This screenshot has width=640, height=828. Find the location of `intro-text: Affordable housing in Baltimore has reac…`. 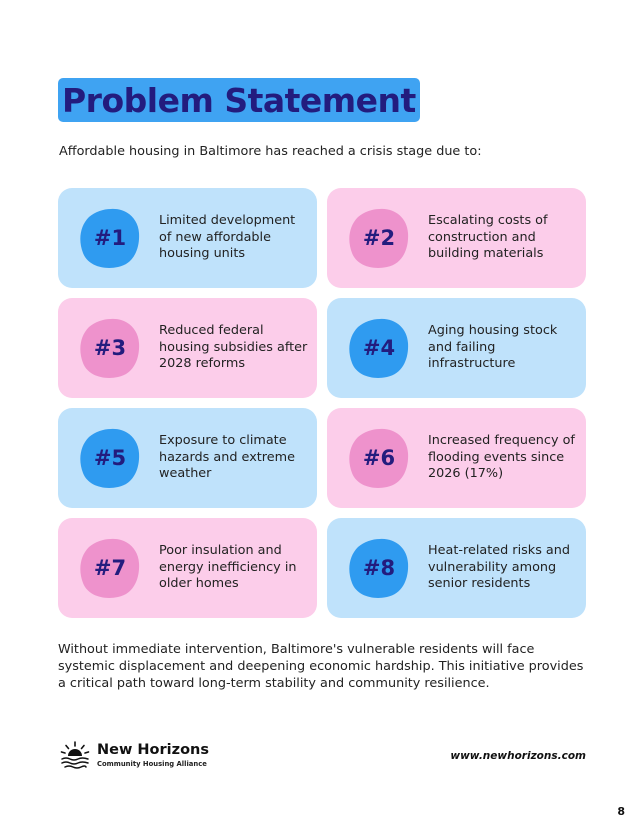

intro-text: Affordable housing in Baltimore has reac… is located at coordinates (270, 151).